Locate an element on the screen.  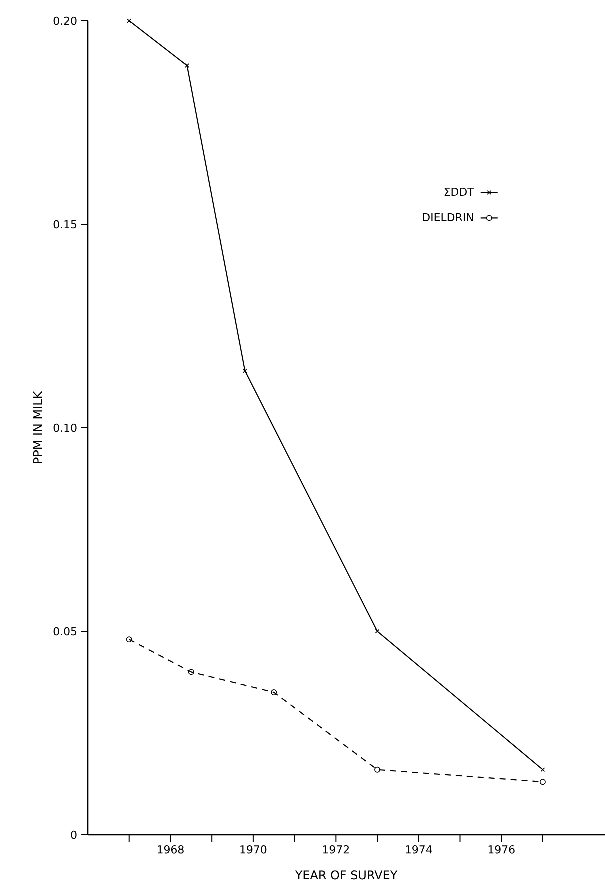
y-axis-title: PPM IN MILK is located at coordinates (38, 427).